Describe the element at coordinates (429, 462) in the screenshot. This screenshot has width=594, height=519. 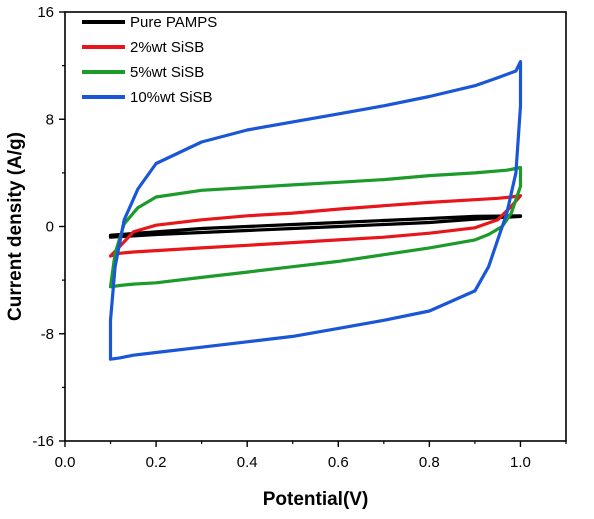
I see `x-tick-label: 0.8` at that location.